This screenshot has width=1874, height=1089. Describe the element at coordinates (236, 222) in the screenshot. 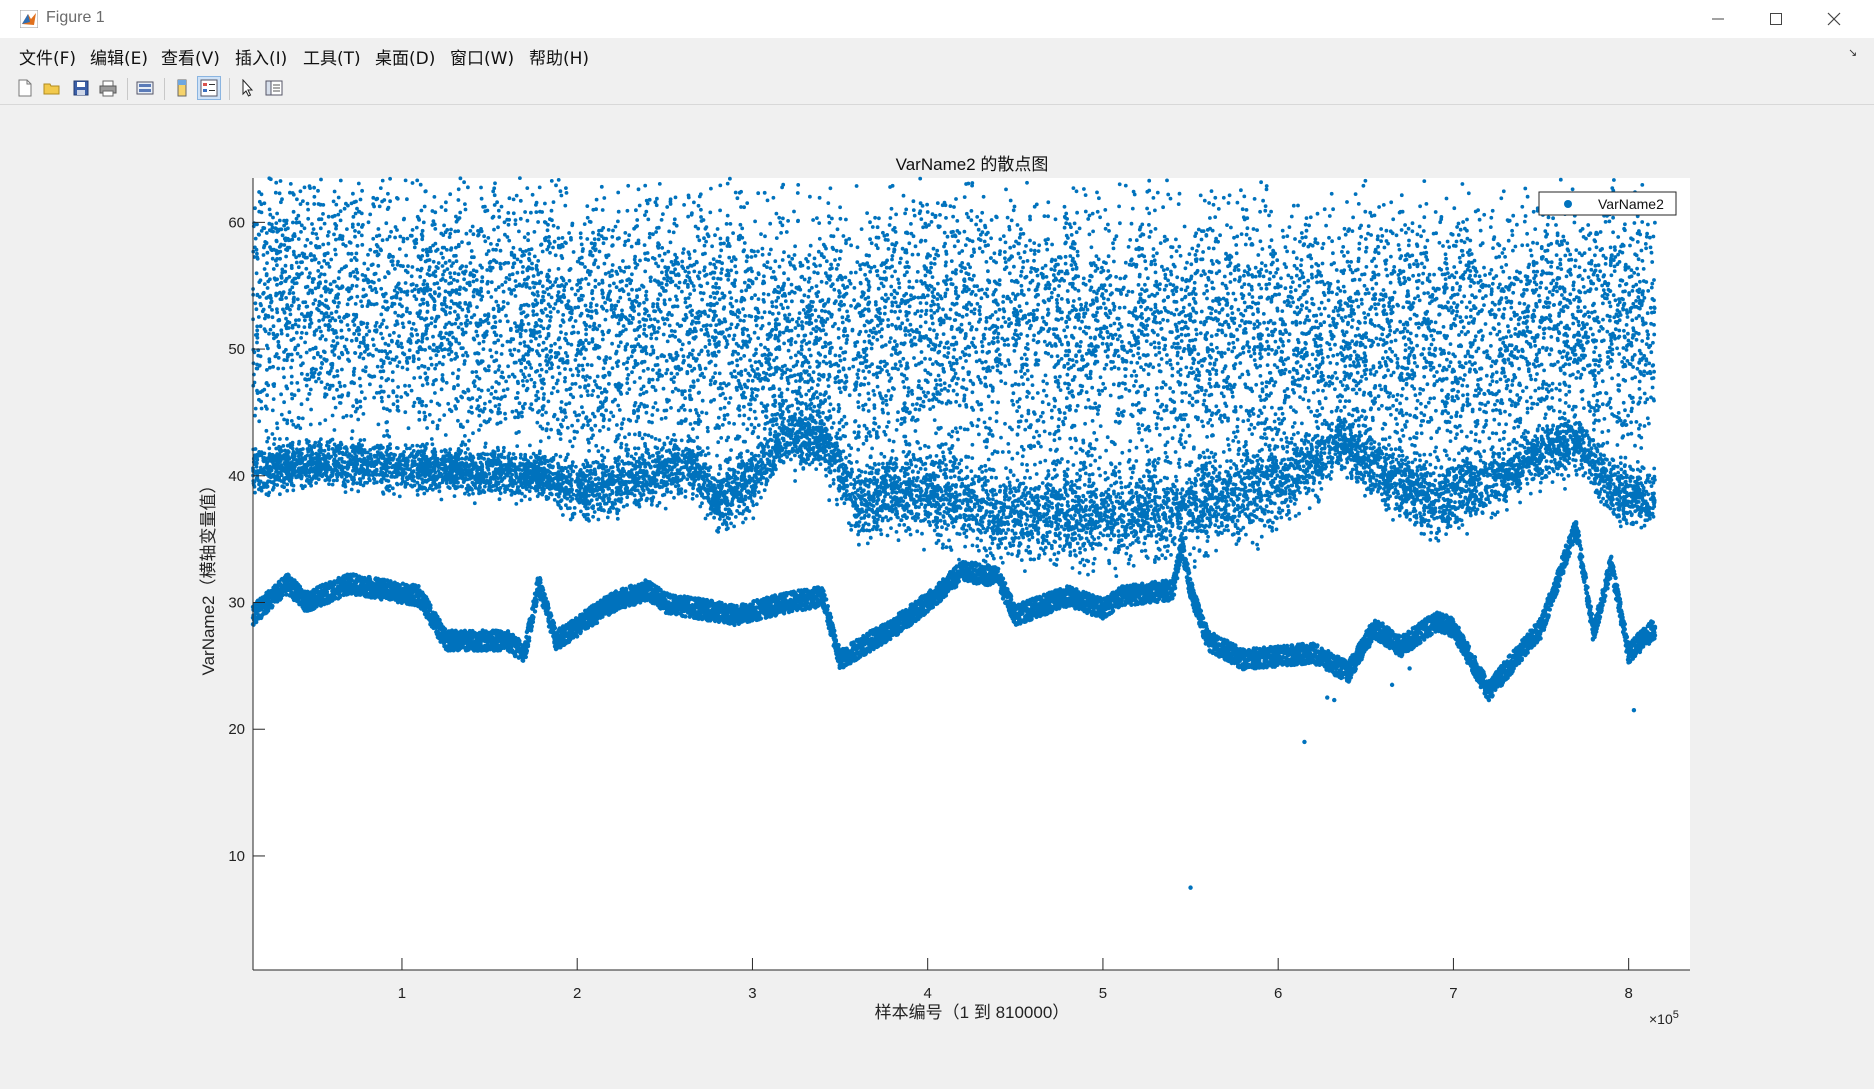

I see `y-tick-label: 60` at that location.